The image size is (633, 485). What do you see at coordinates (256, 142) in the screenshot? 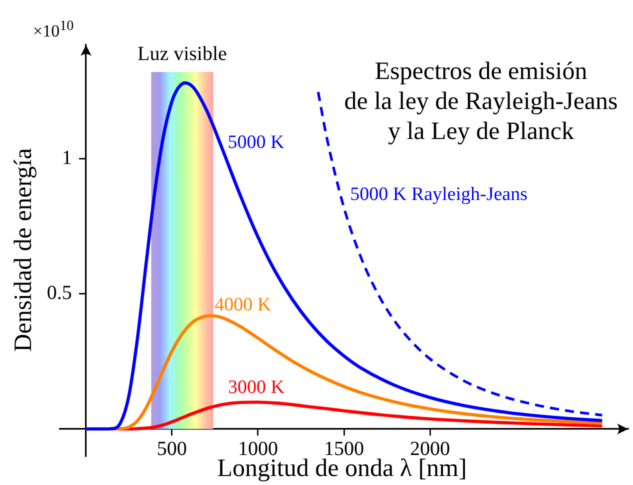
I see `series-label: 5000 K` at bounding box center [256, 142].